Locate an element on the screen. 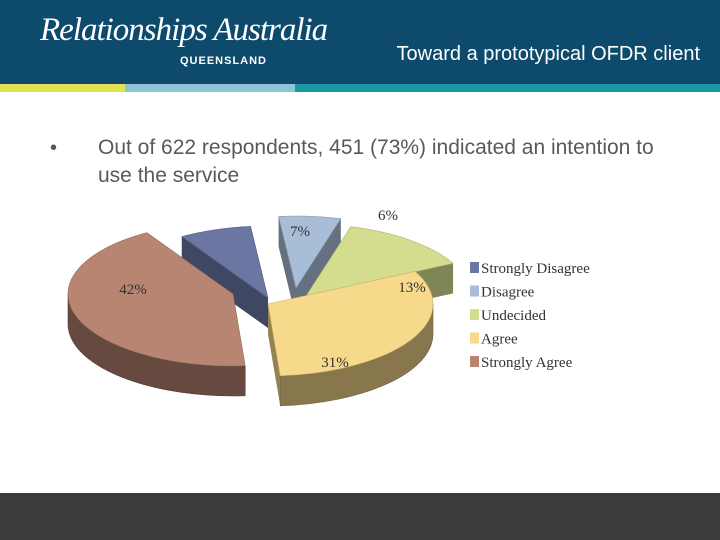  legend-label-undecided: Undecided is located at coordinates (513, 316).